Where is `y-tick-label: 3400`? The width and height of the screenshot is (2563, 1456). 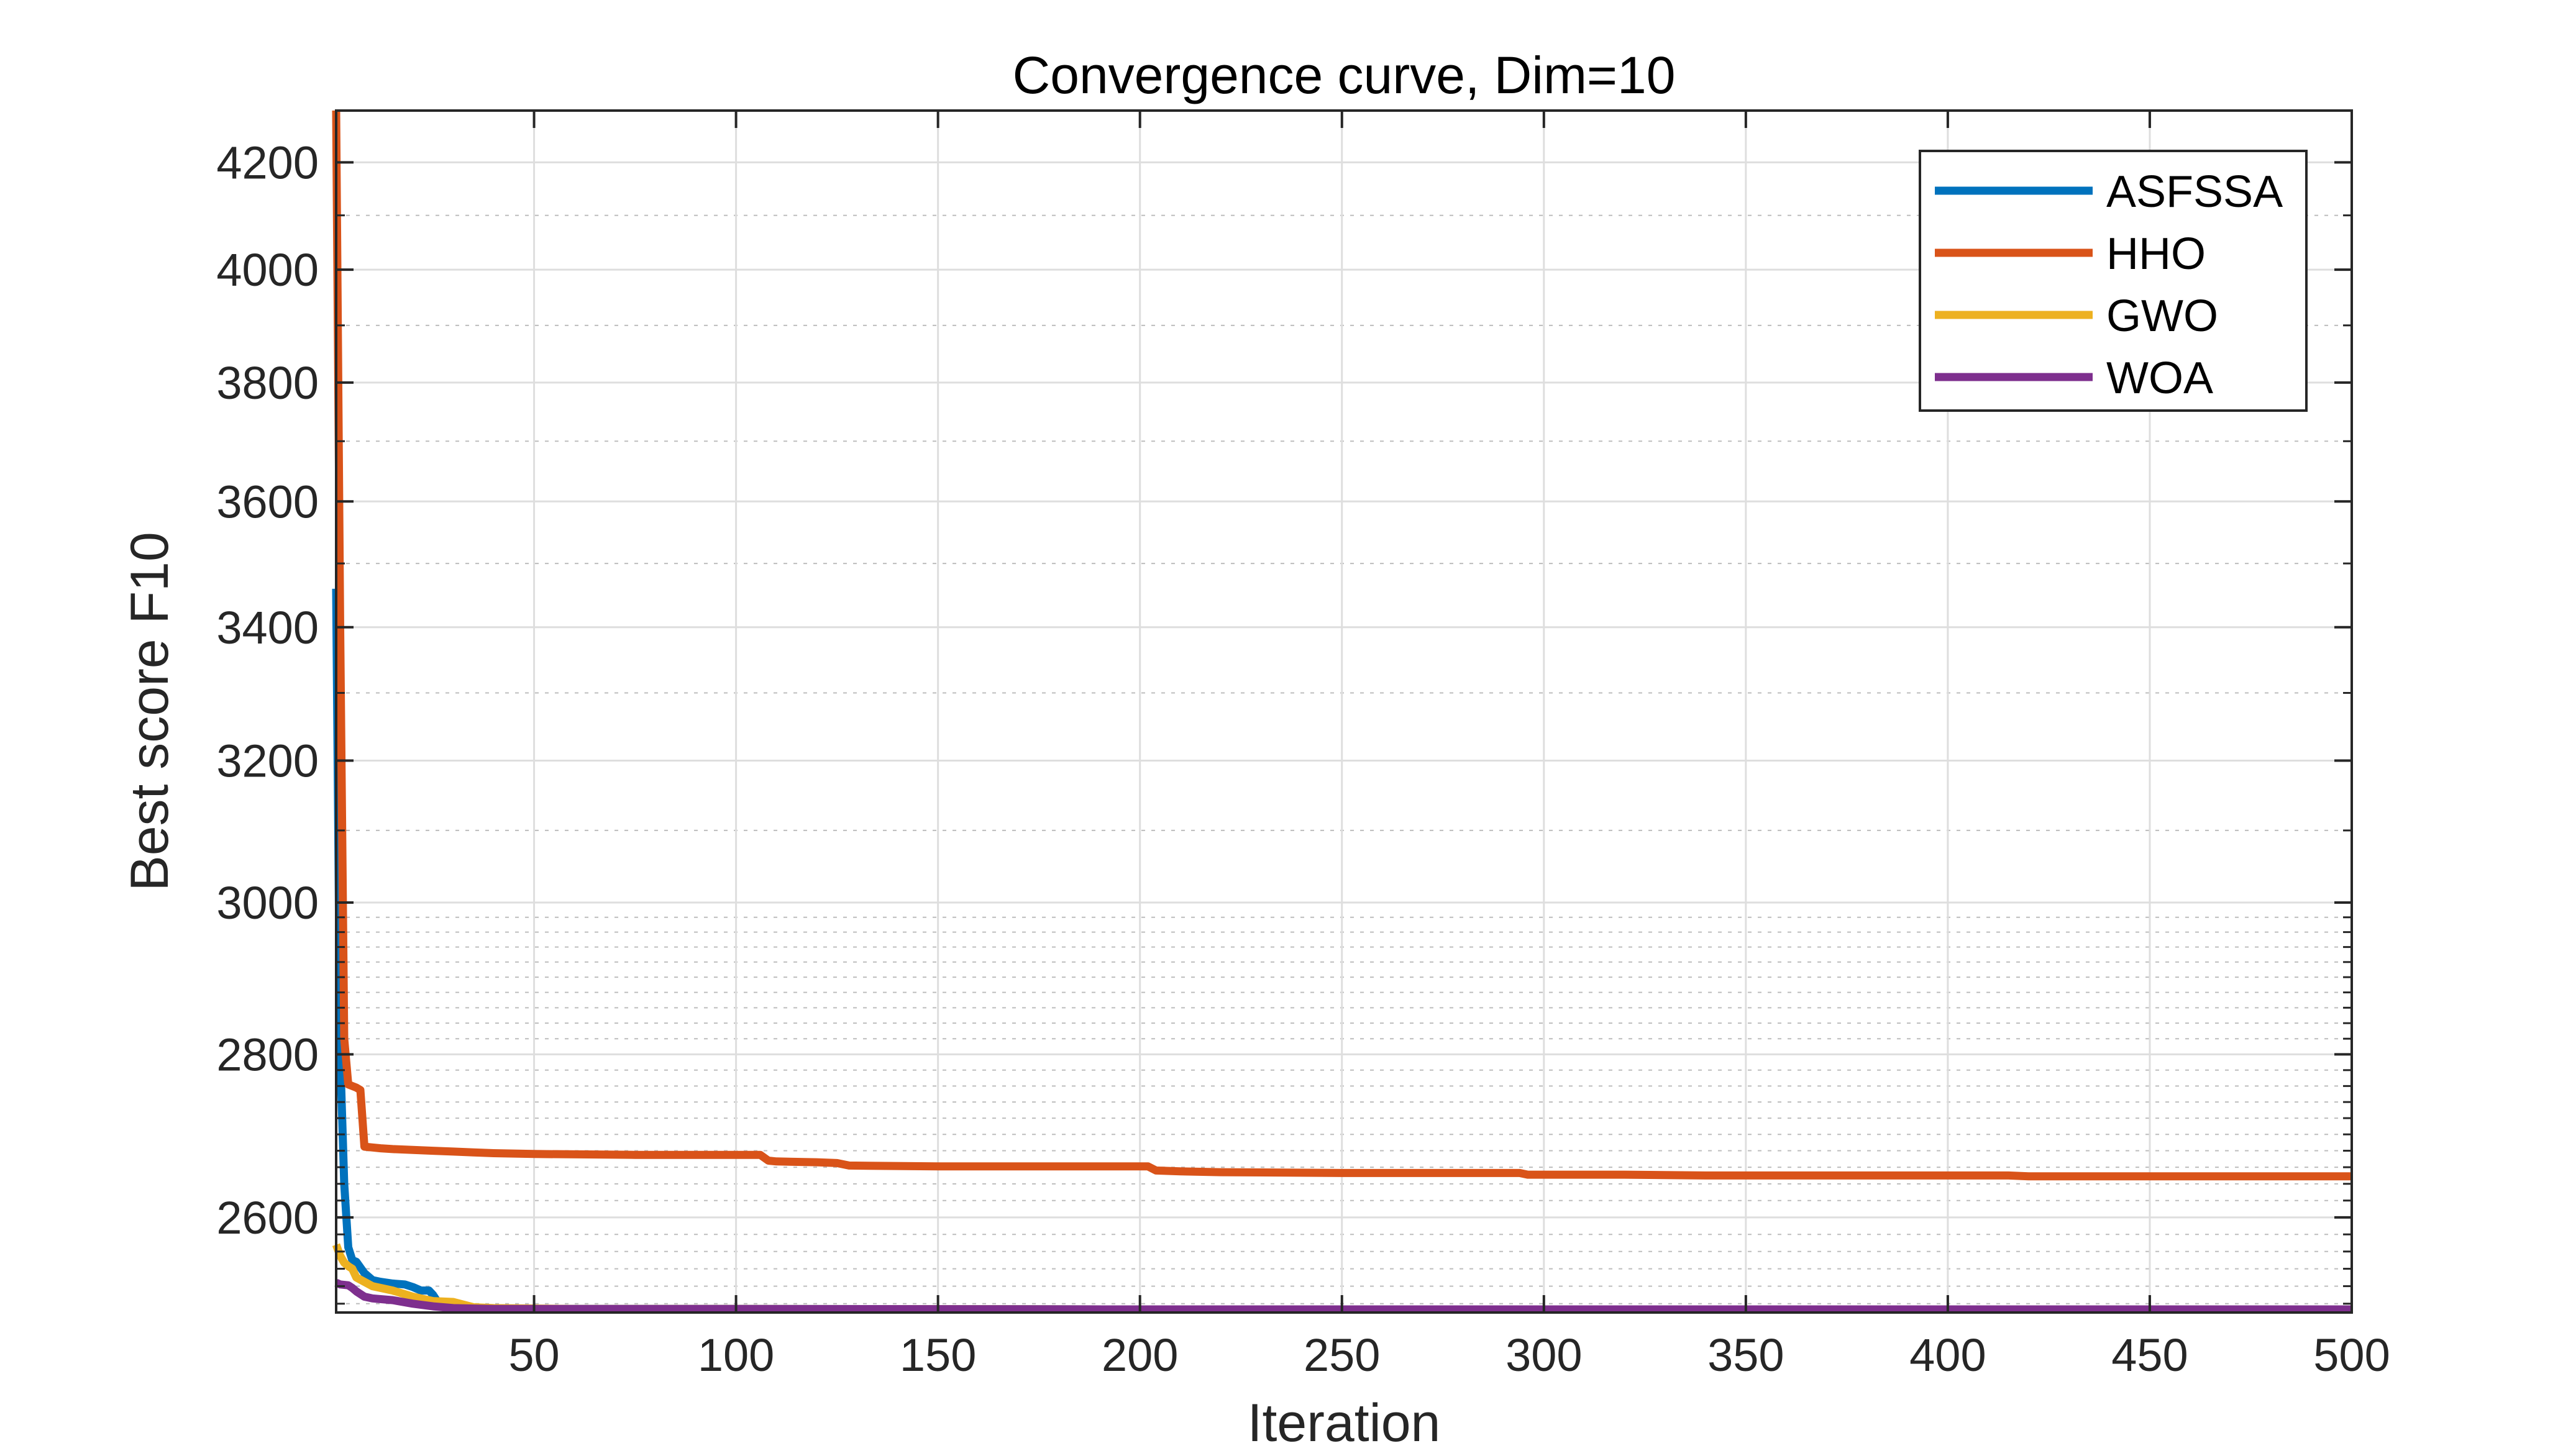
y-tick-label: 3400 is located at coordinates (267, 628).